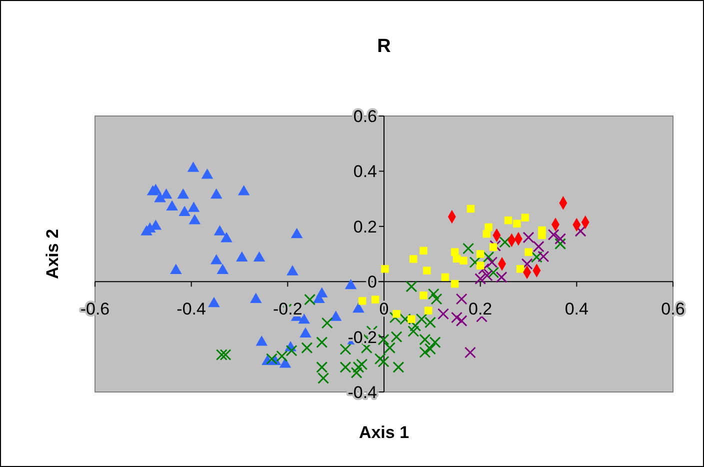 The width and height of the screenshot is (704, 467). I want to click on y-tick-label: 0.6, so click(365, 116).